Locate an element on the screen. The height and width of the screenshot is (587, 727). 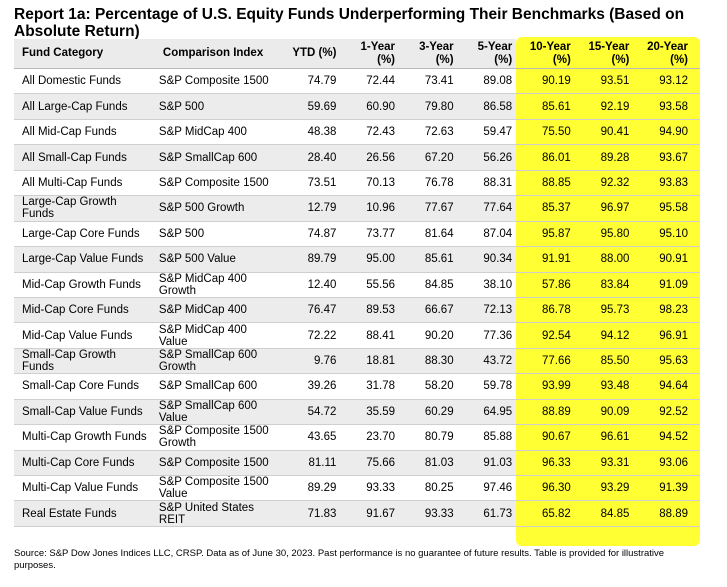
20-year-cell: 92.52 is located at coordinates (673, 411).